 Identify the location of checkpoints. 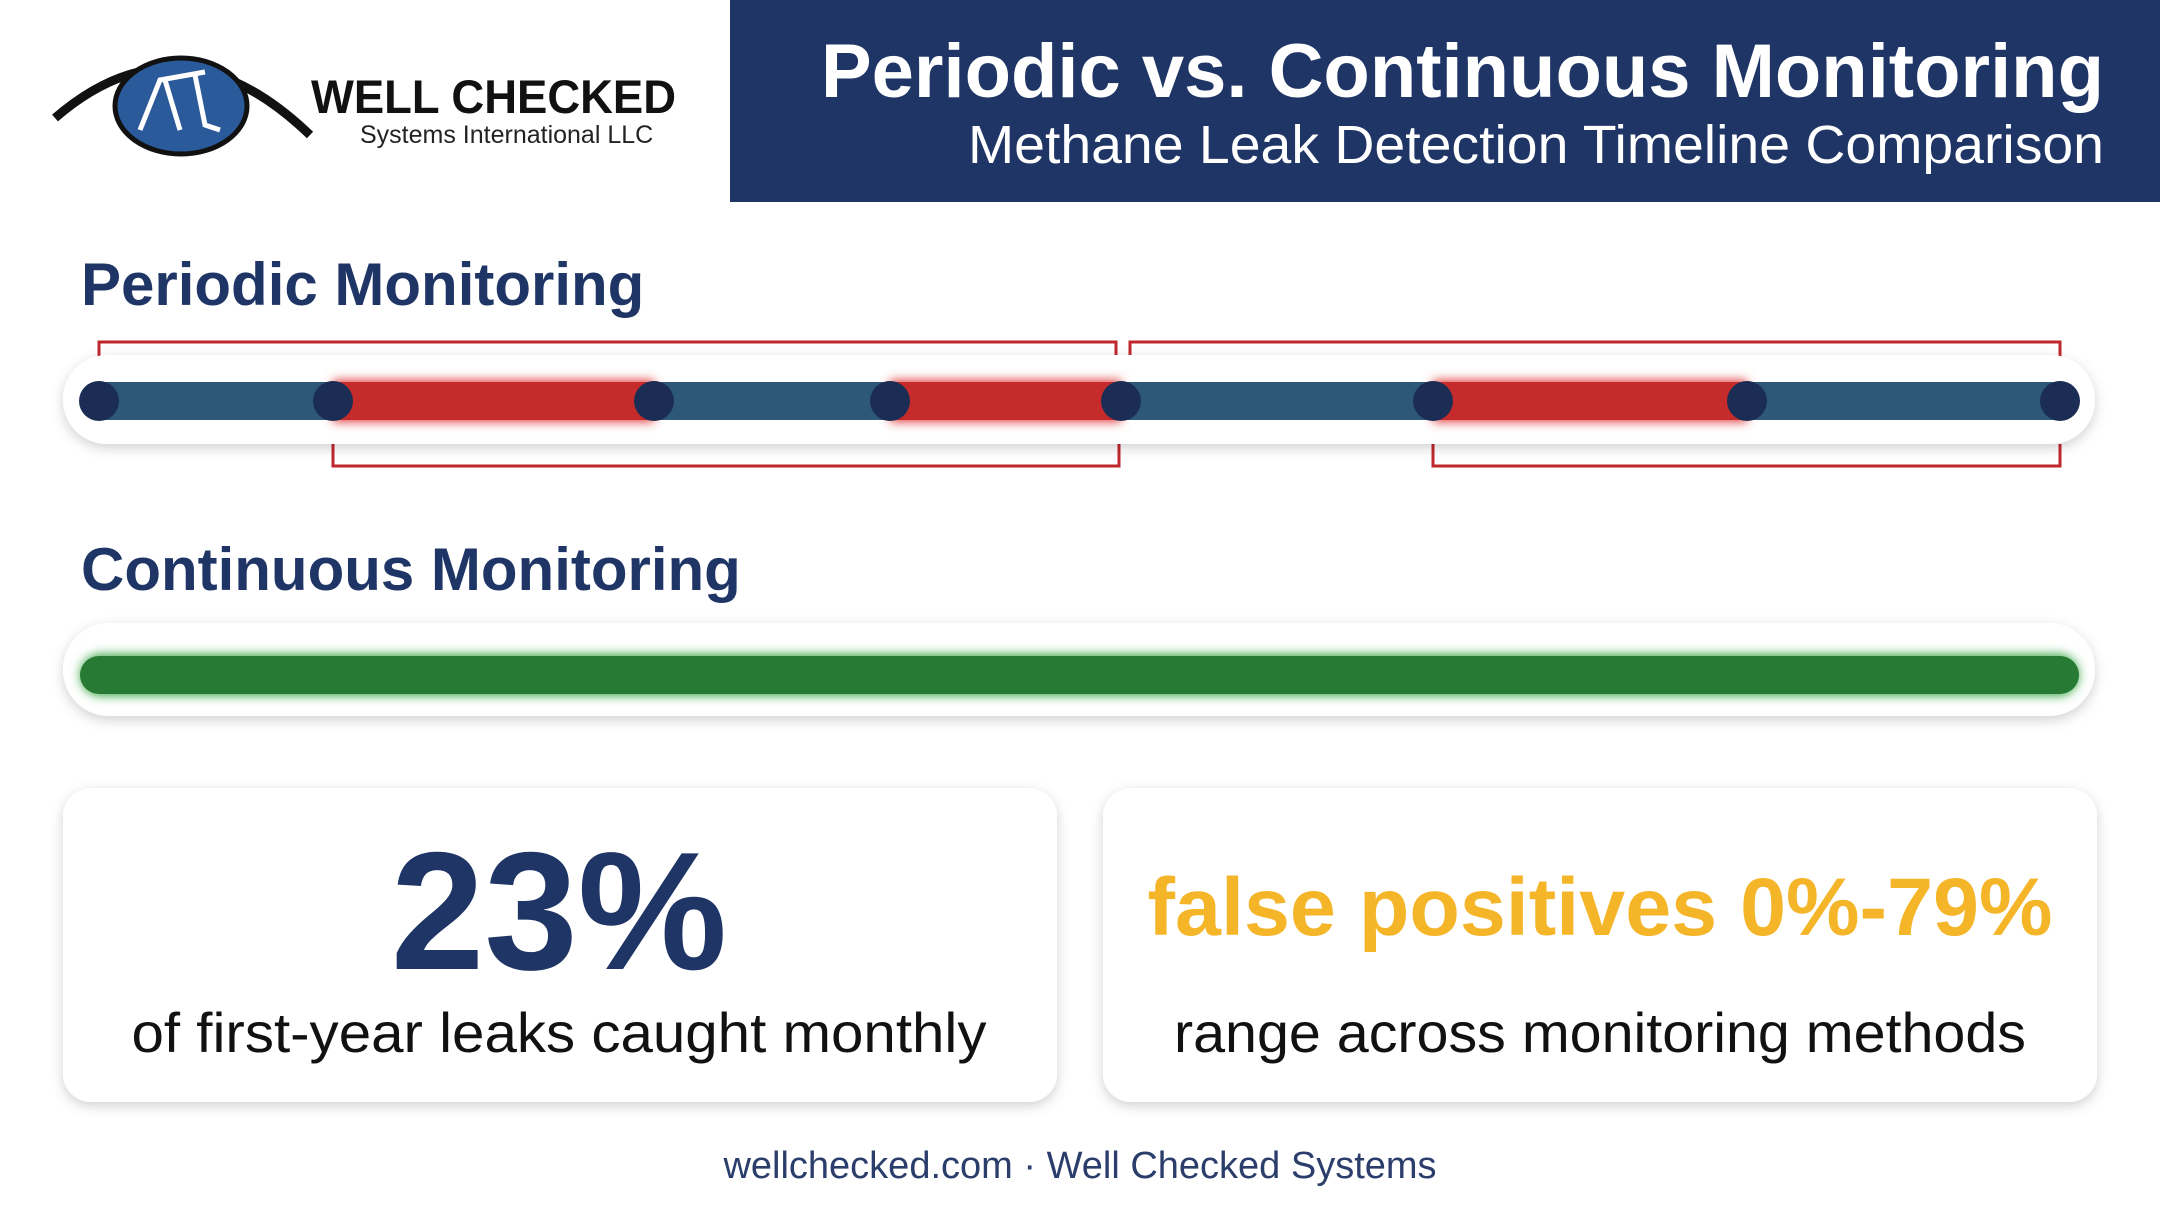
(1079, 401).